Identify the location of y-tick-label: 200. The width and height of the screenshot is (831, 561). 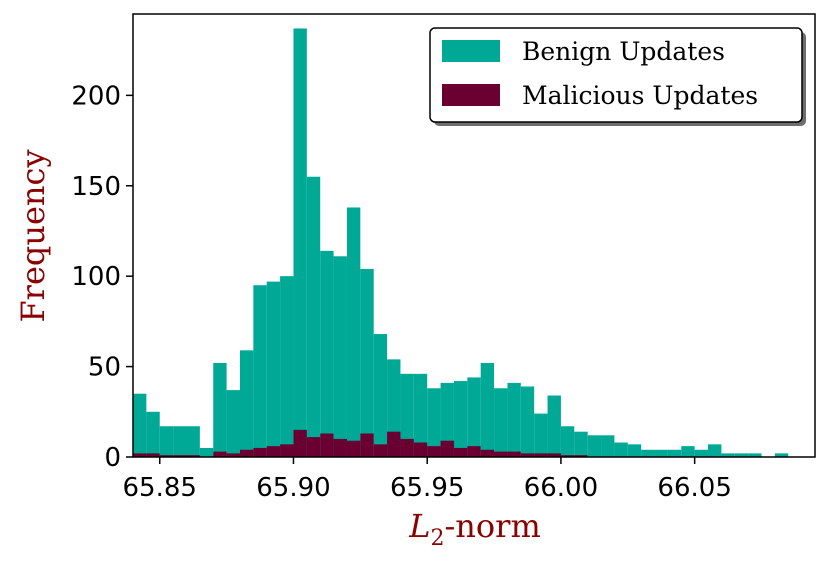
(96, 96).